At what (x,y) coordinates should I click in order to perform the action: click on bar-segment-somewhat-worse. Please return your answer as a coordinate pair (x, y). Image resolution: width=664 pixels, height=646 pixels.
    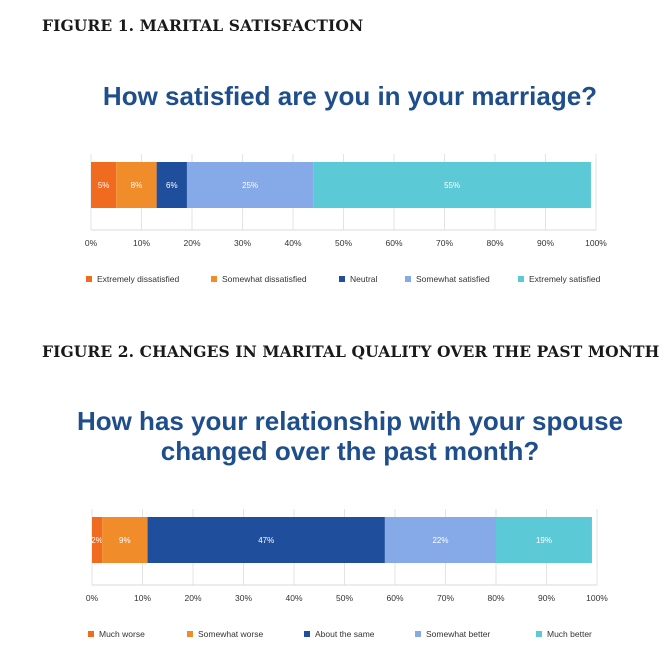
    Looking at the image, I should click on (125, 540).